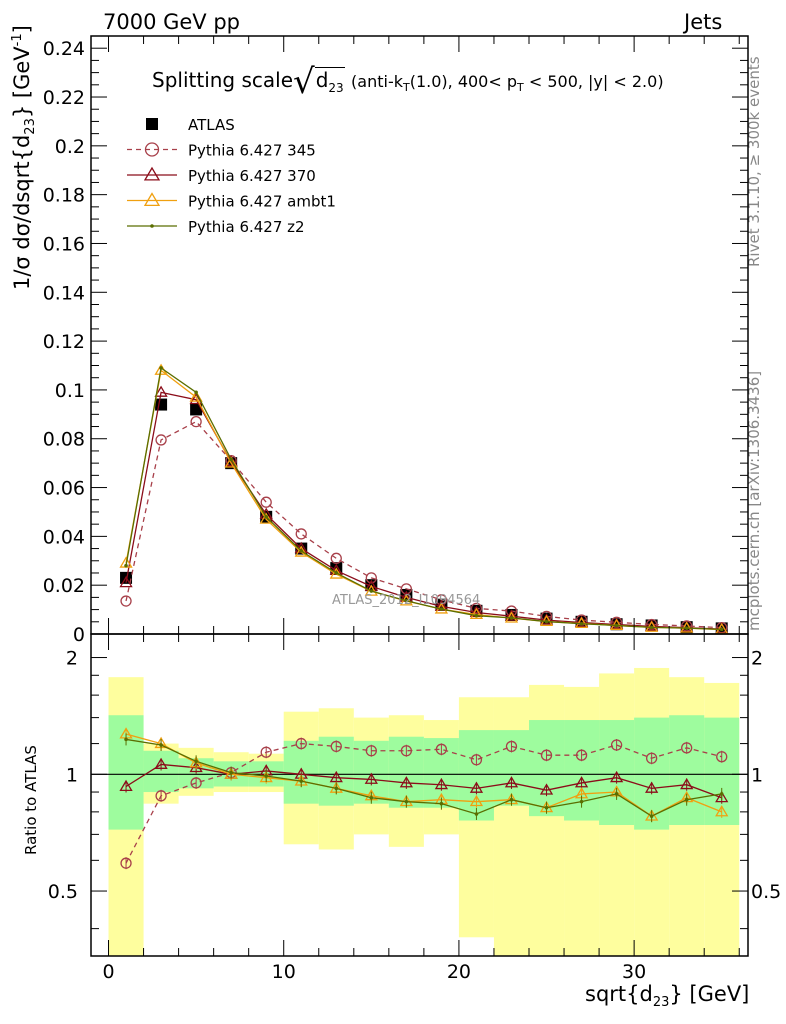  What do you see at coordinates (64, 293) in the screenshot?
I see `y-tick-label: 0.14` at bounding box center [64, 293].